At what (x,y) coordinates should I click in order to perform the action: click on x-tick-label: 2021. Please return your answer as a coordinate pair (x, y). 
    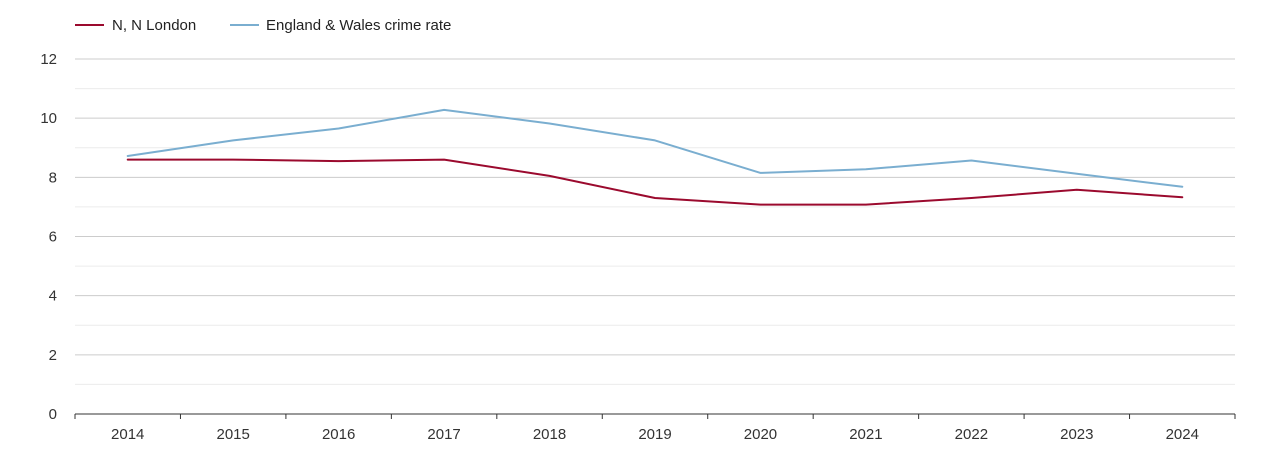
    Looking at the image, I should click on (865, 434).